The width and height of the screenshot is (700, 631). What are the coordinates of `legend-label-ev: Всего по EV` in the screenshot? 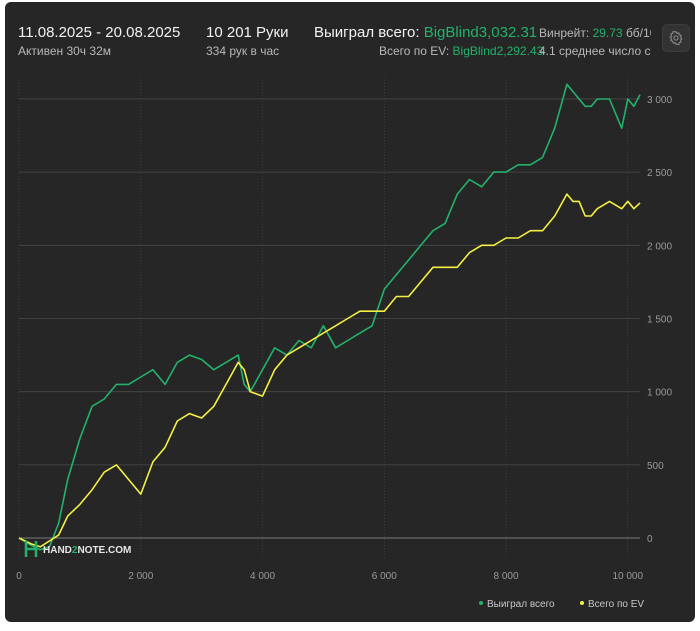 It's located at (616, 604).